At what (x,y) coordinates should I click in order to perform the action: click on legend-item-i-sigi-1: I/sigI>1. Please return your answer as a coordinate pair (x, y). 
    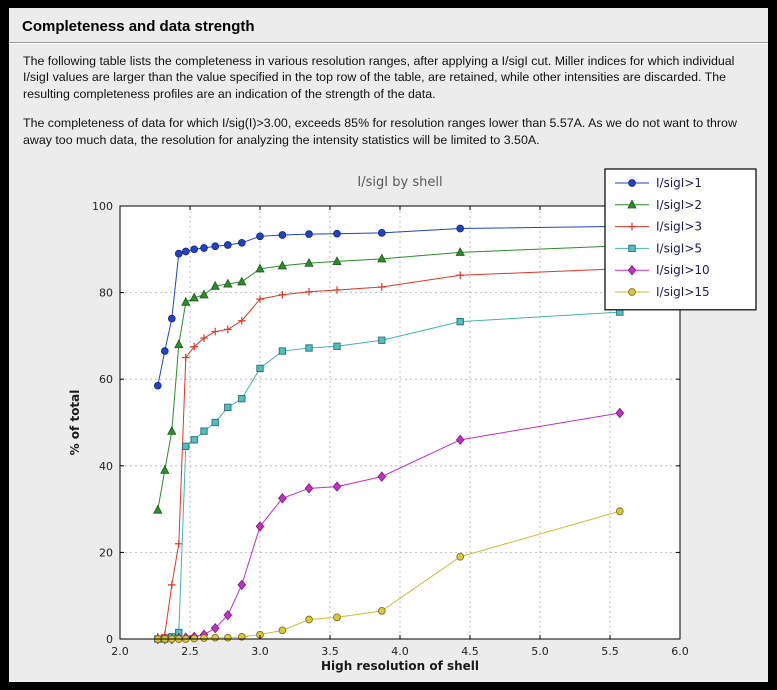
    Looking at the image, I should click on (658, 183).